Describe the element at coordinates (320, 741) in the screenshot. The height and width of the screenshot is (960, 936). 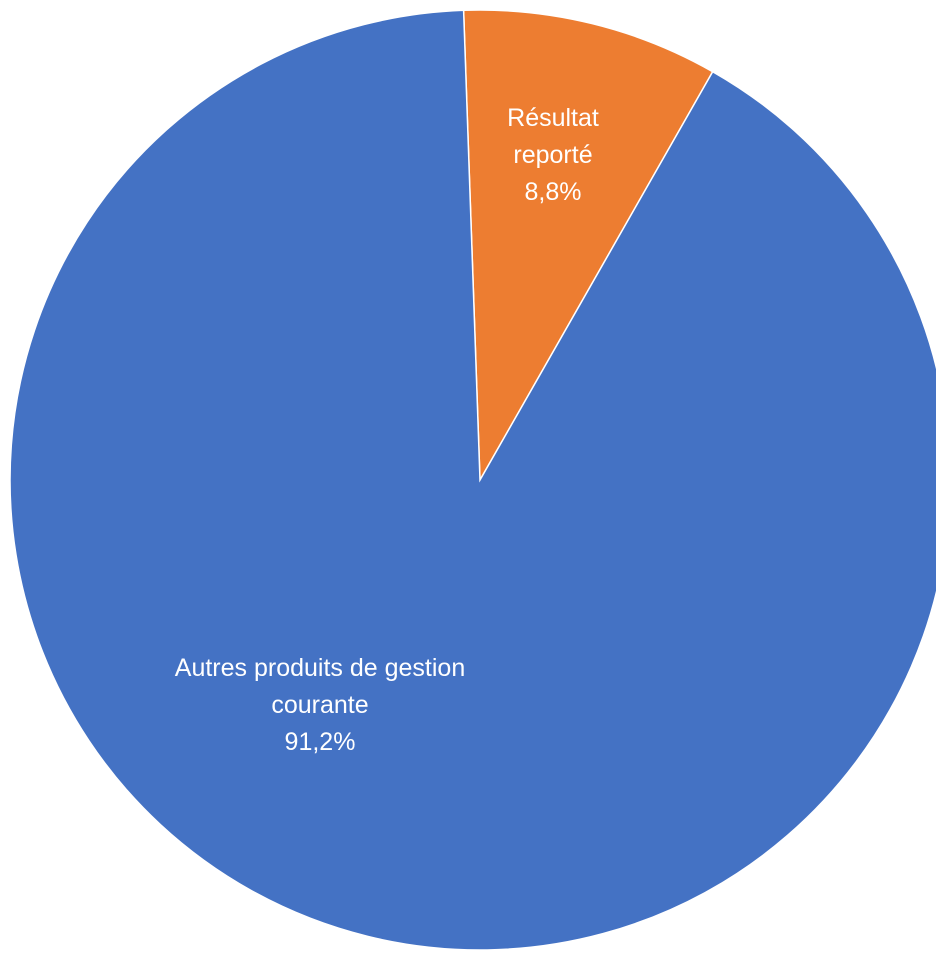
I see `value-label: 91,2%` at that location.